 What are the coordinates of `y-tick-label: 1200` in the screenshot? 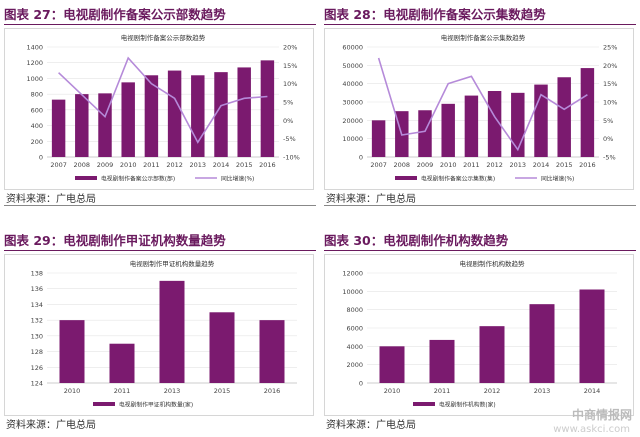 It's located at (34, 63).